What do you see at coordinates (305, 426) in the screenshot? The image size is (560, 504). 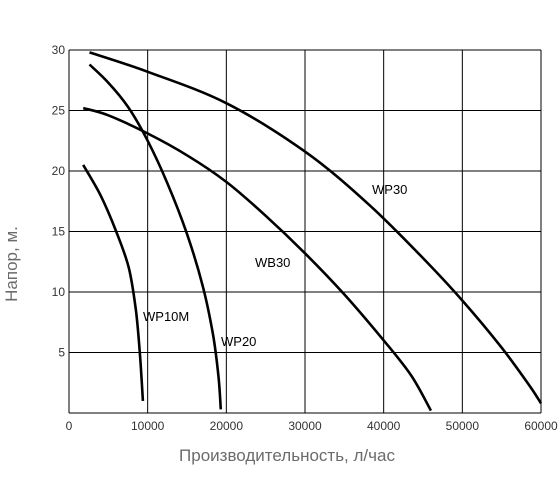 I see `x-tick-label: 30000` at bounding box center [305, 426].